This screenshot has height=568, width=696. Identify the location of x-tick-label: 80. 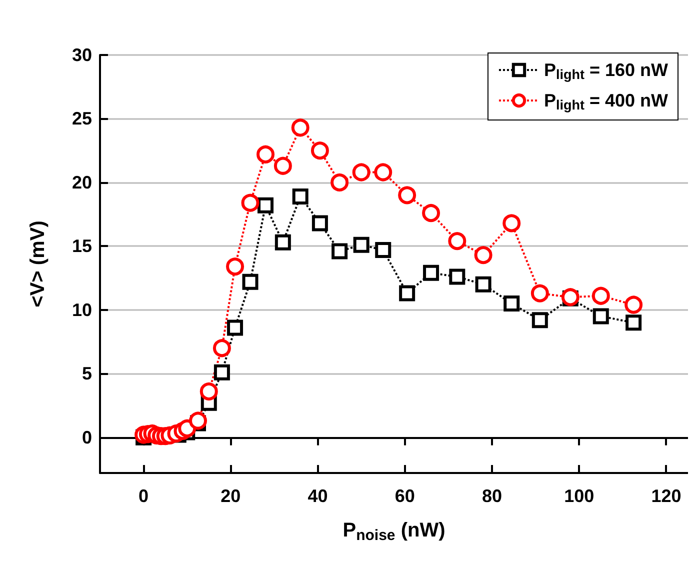
(492, 496).